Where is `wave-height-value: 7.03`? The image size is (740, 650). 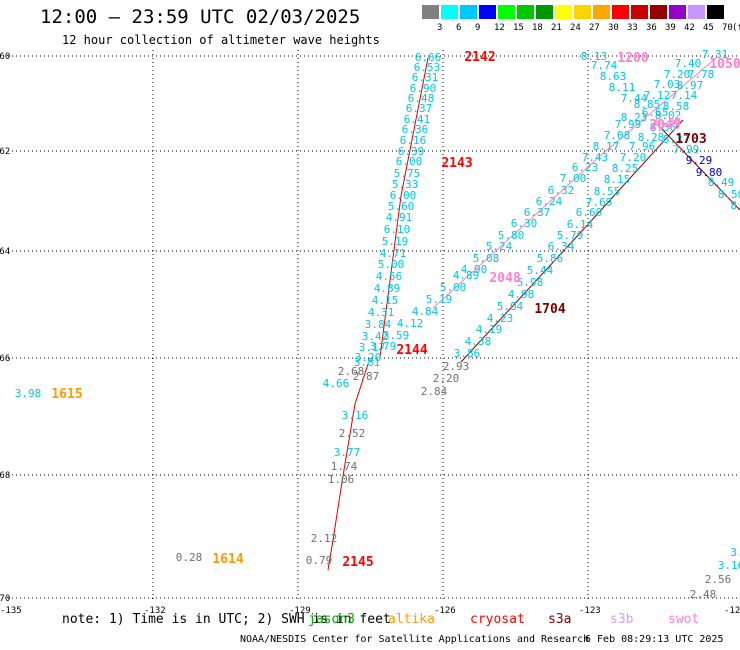
wave-height-value: 7.03 is located at coordinates (667, 84).